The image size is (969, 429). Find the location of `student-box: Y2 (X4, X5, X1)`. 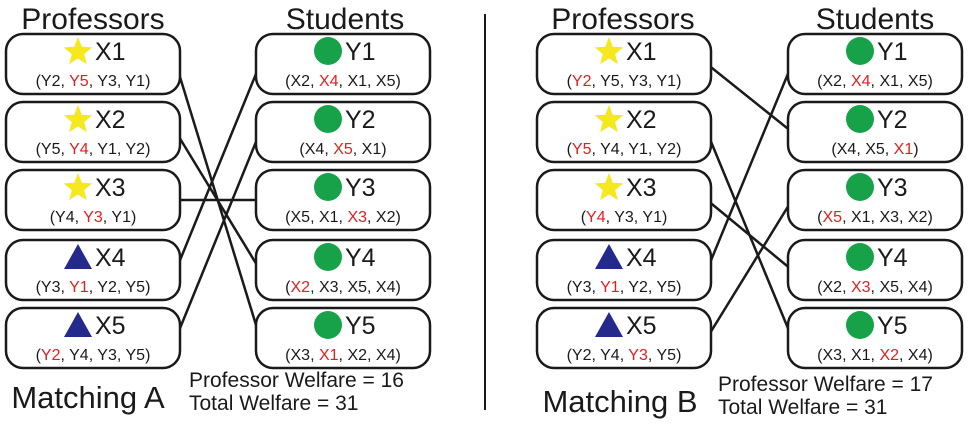

student-box: Y2 (X4, X5, X1) is located at coordinates (875, 132).